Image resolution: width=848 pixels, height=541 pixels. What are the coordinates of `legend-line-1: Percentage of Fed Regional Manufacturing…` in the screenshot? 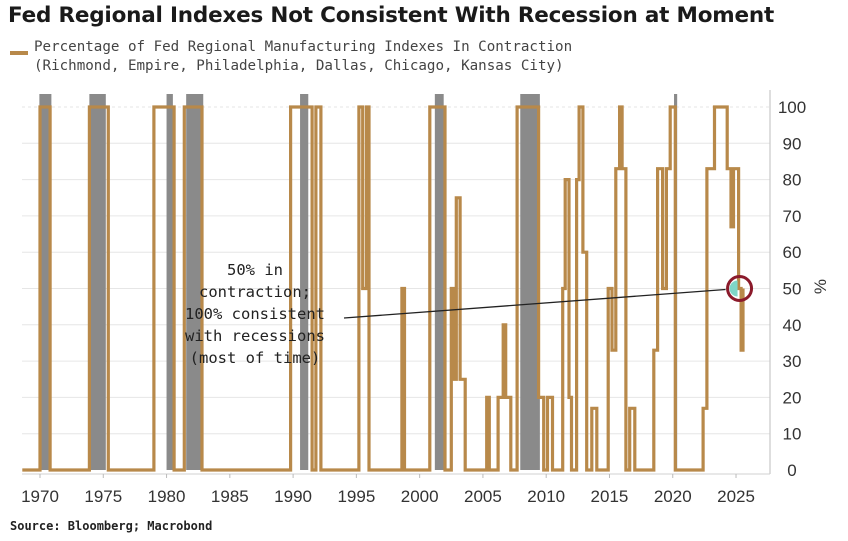 It's located at (303, 47).